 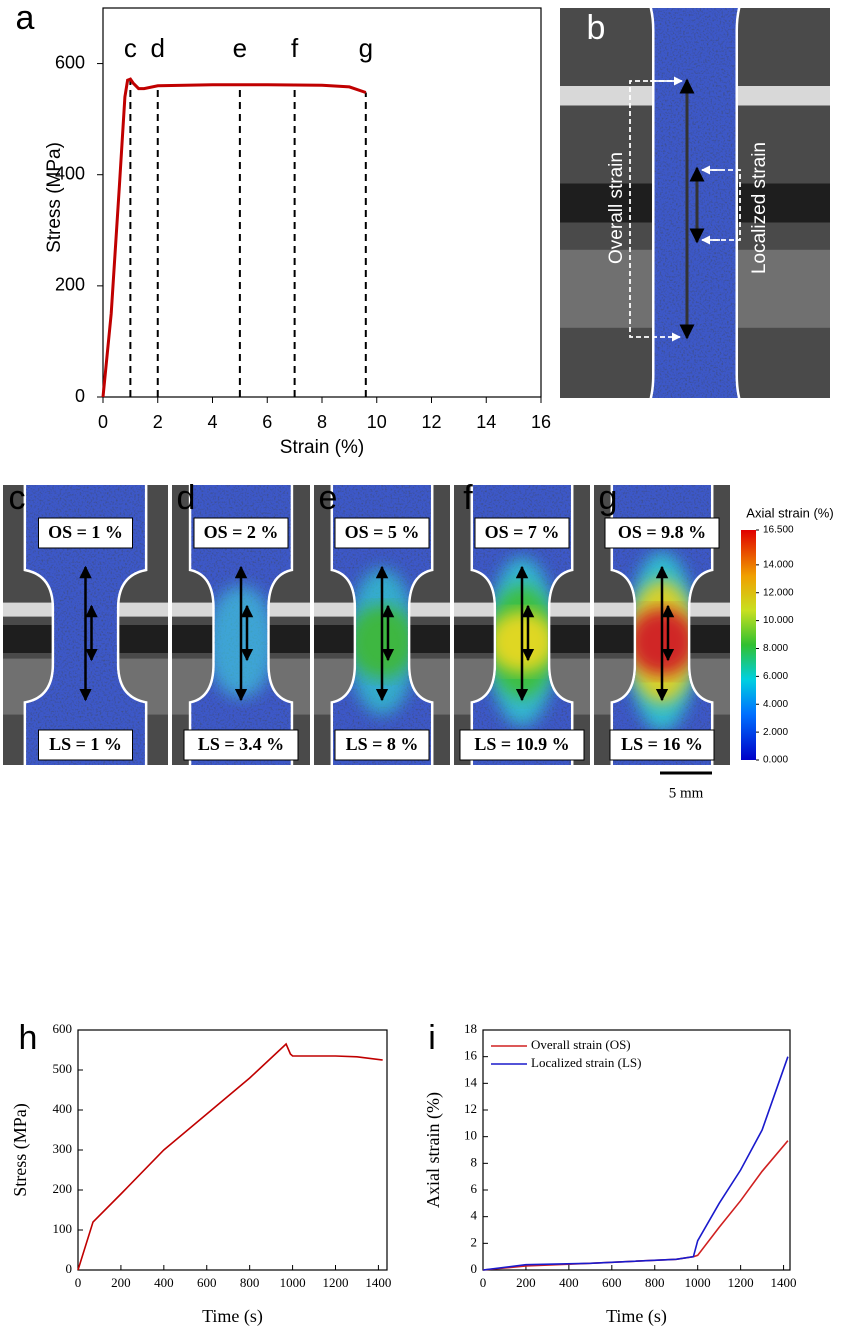 What do you see at coordinates (130, 48) in the screenshot?
I see `annotation-label: c` at bounding box center [130, 48].